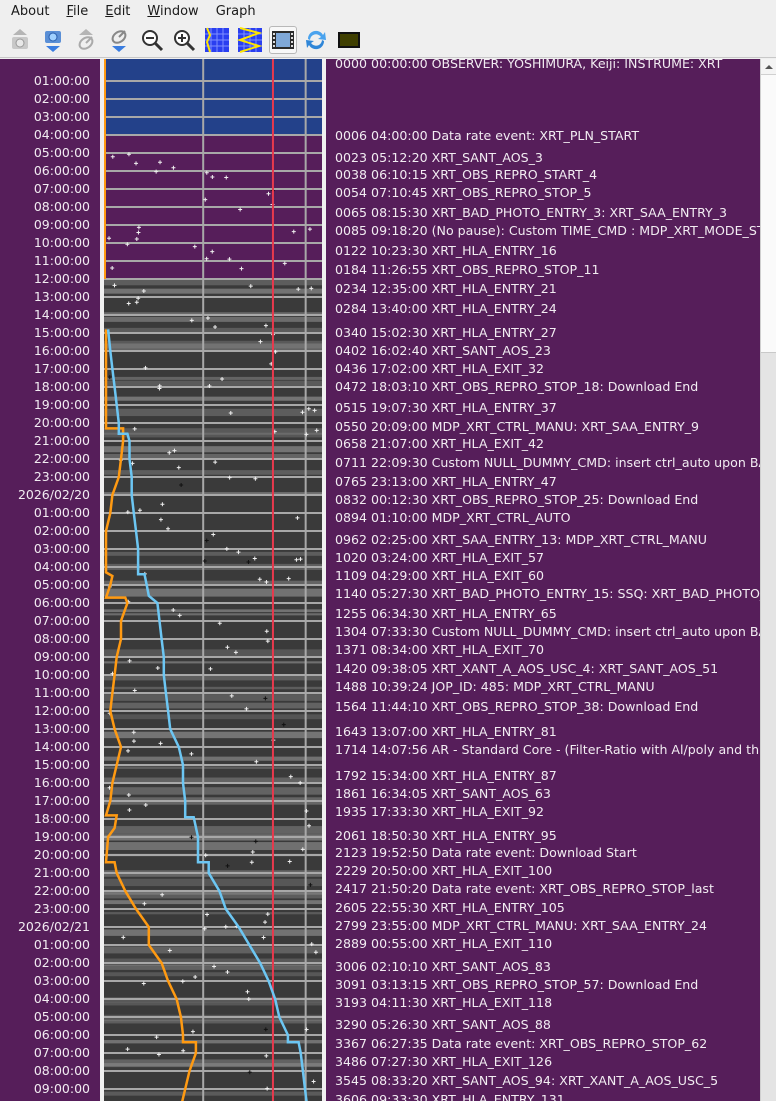 This screenshot has height=1101, width=776. What do you see at coordinates (446, 309) in the screenshot?
I see `log-entry: 0284 13:40:00 XRT_HLA_ENTRY_24` at bounding box center [446, 309].